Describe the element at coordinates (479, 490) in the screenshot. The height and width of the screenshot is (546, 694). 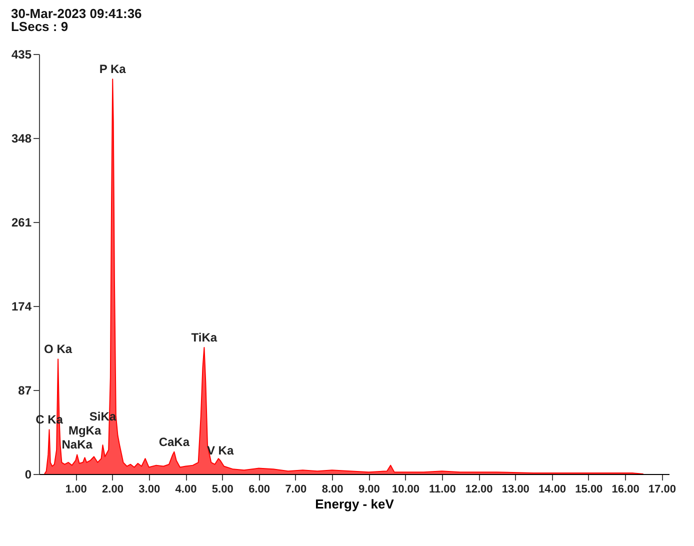
I see `x-tick-label: 12.00` at that location.